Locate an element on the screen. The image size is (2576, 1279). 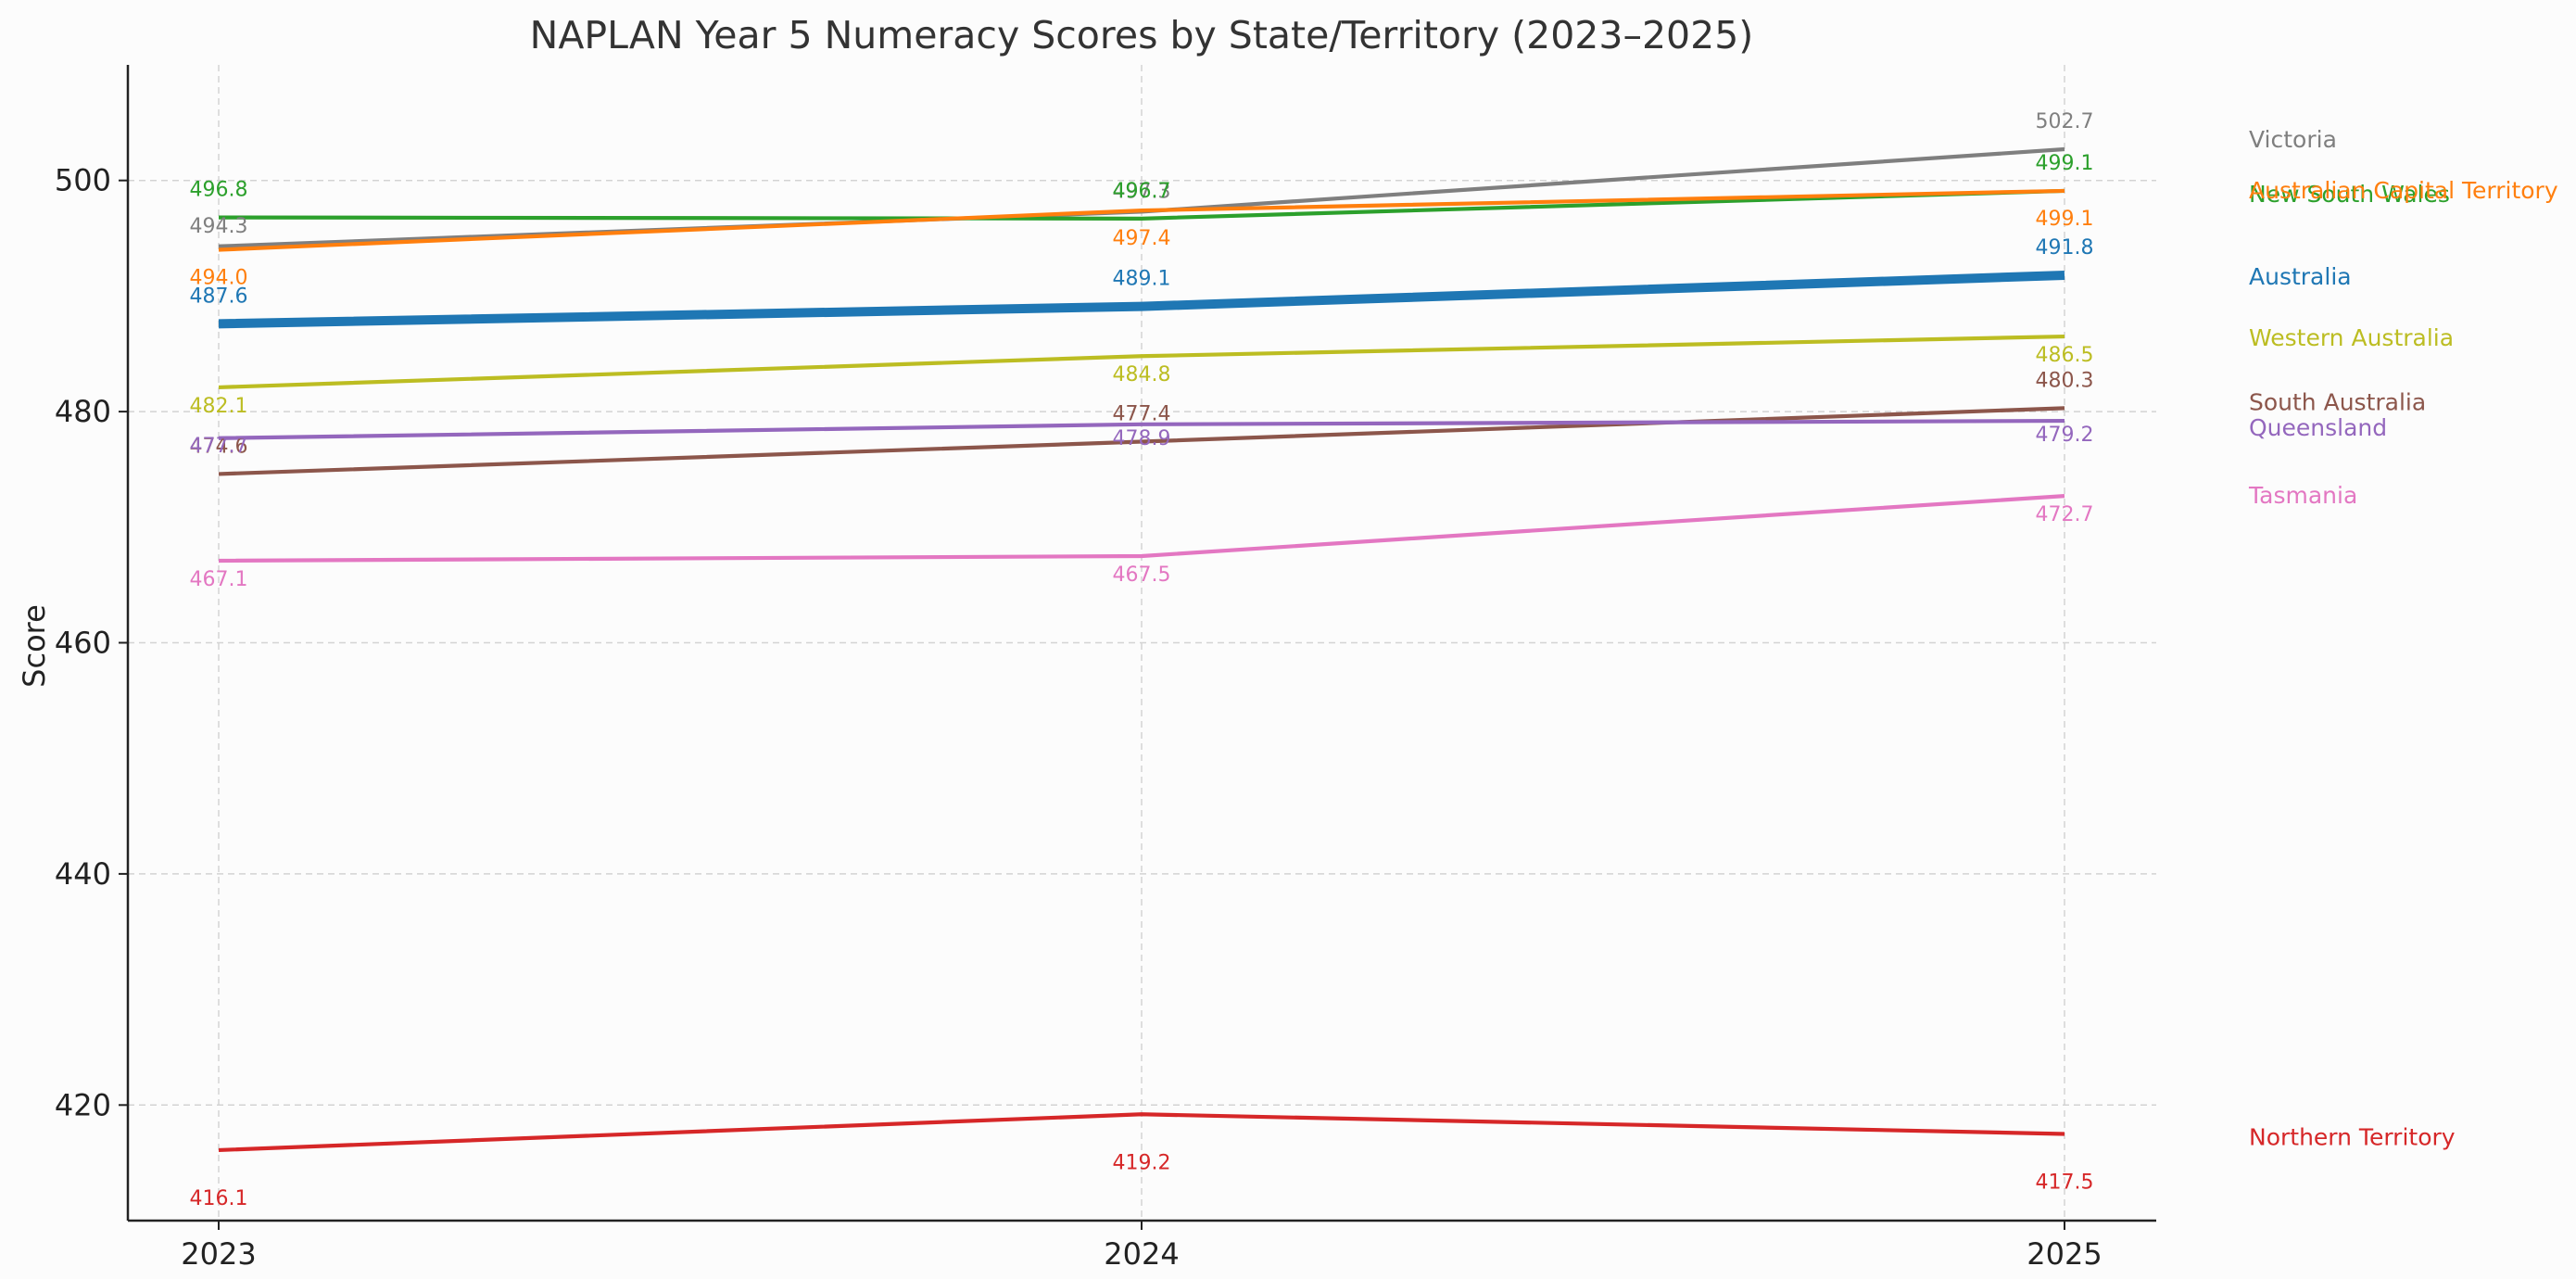
data-label-queensland-2025: 479.2 is located at coordinates (2065, 435).